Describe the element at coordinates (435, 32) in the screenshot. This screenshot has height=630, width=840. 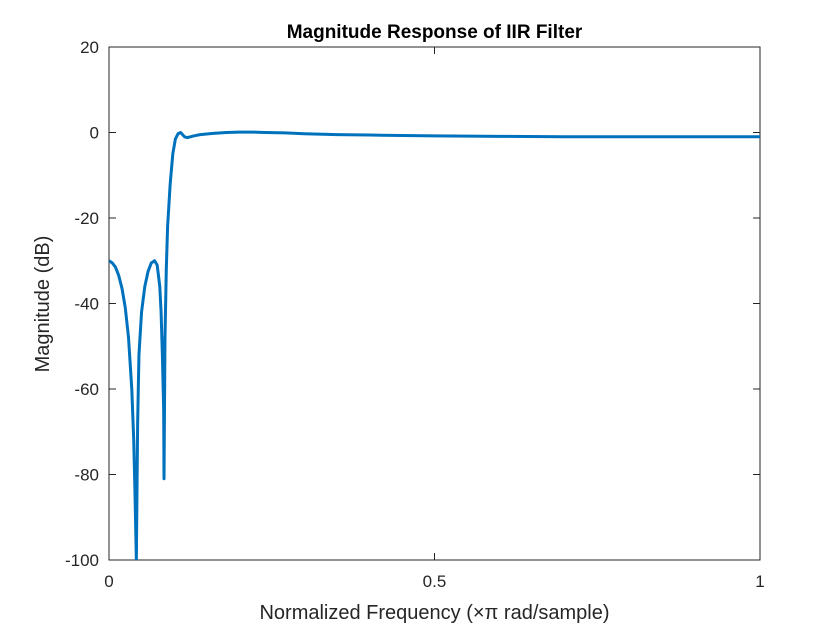
I see `chart-title: Magnitude Response of IIR Filter` at that location.